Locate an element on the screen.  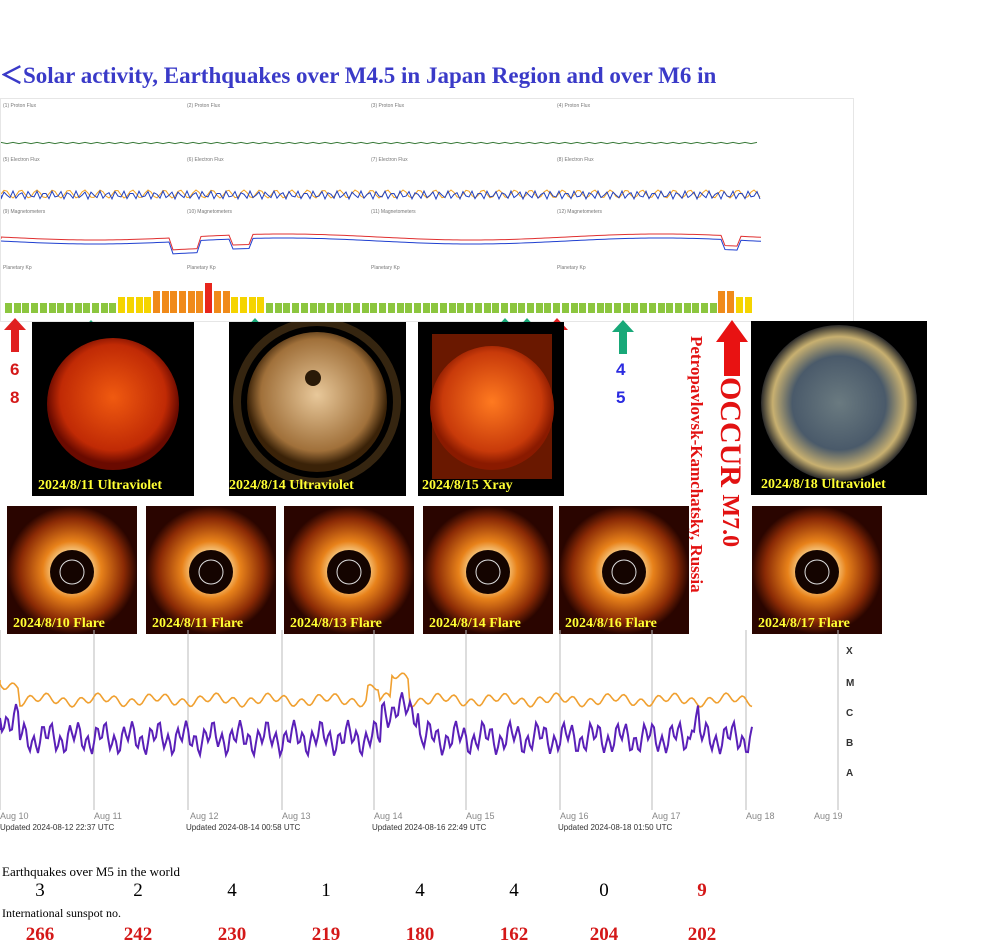
earthquake-count: 2 is located at coordinates (138, 890).